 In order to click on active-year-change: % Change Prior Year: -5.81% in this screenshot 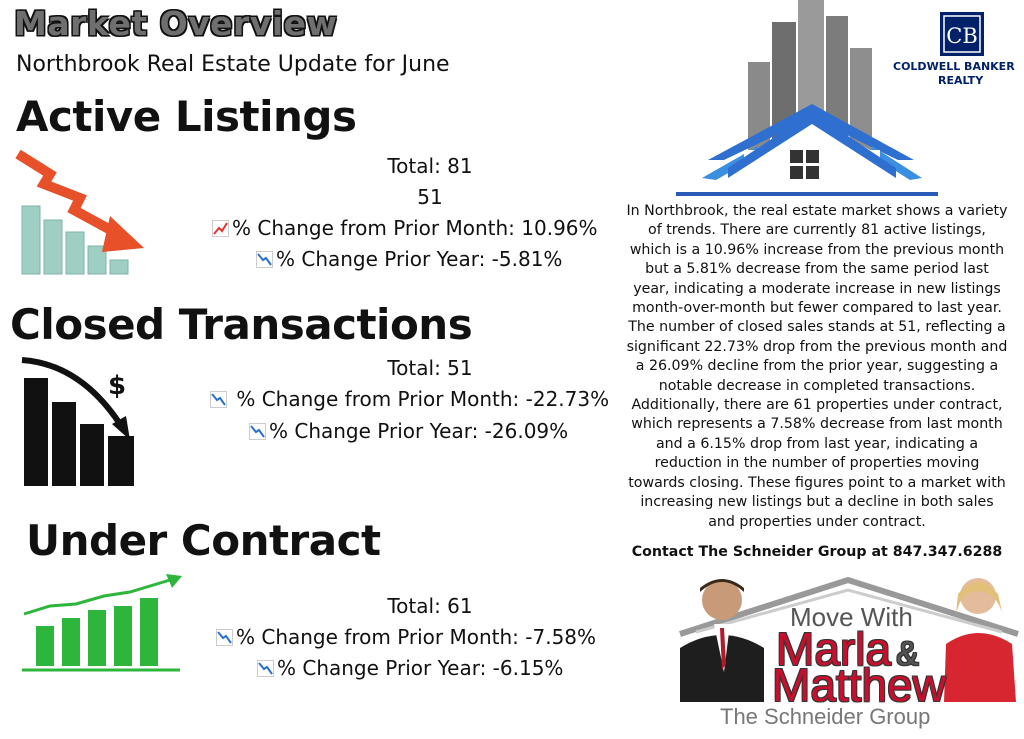, I will do `click(419, 259)`.